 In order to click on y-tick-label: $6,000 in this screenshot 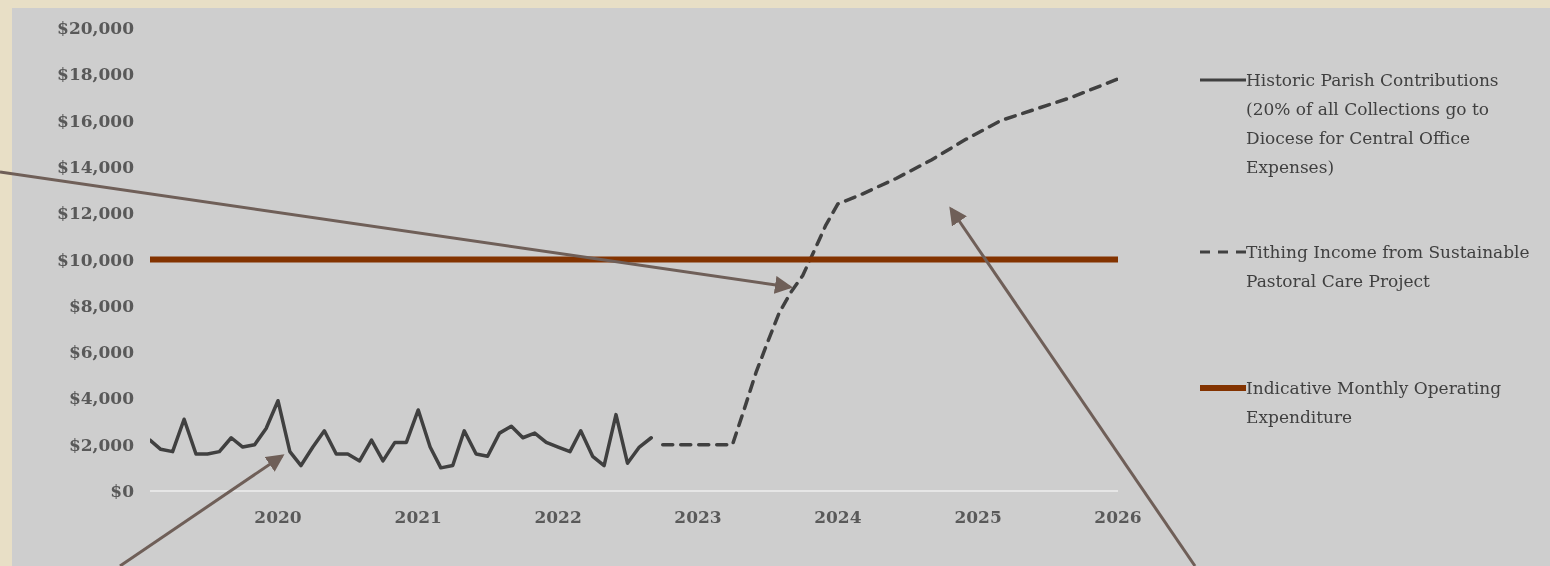, I will do `click(101, 352)`.